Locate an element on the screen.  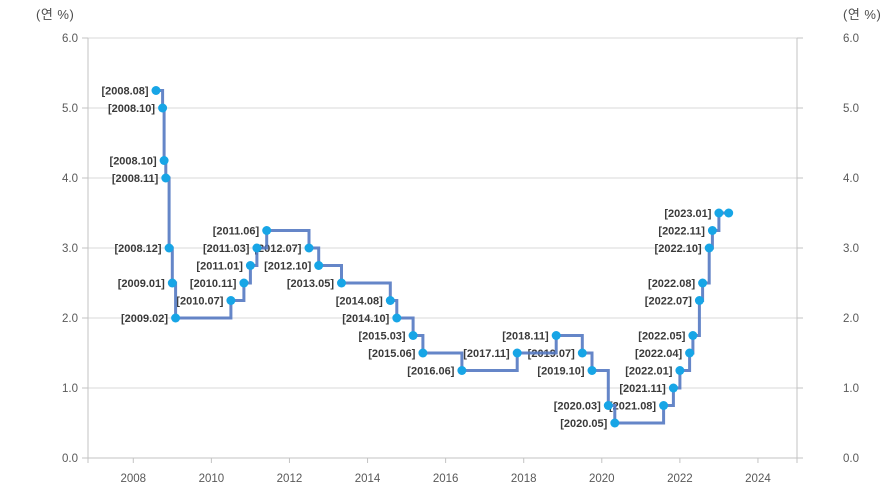
x-tick-label: 2012 is located at coordinates (290, 479).